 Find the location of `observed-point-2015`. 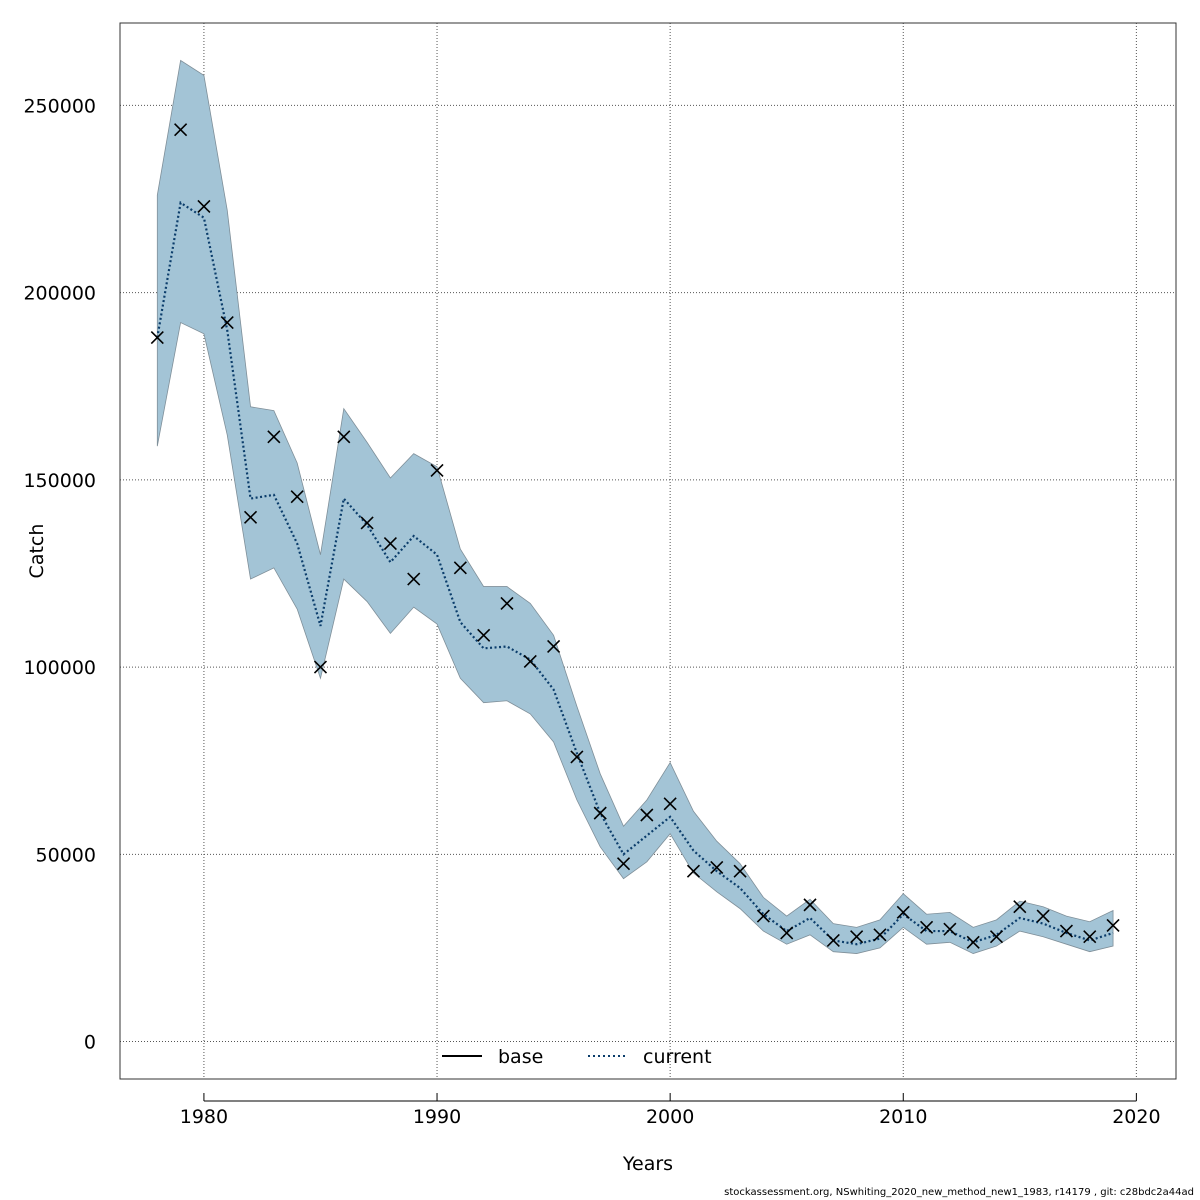

observed-point-2015 is located at coordinates (1020, 907).